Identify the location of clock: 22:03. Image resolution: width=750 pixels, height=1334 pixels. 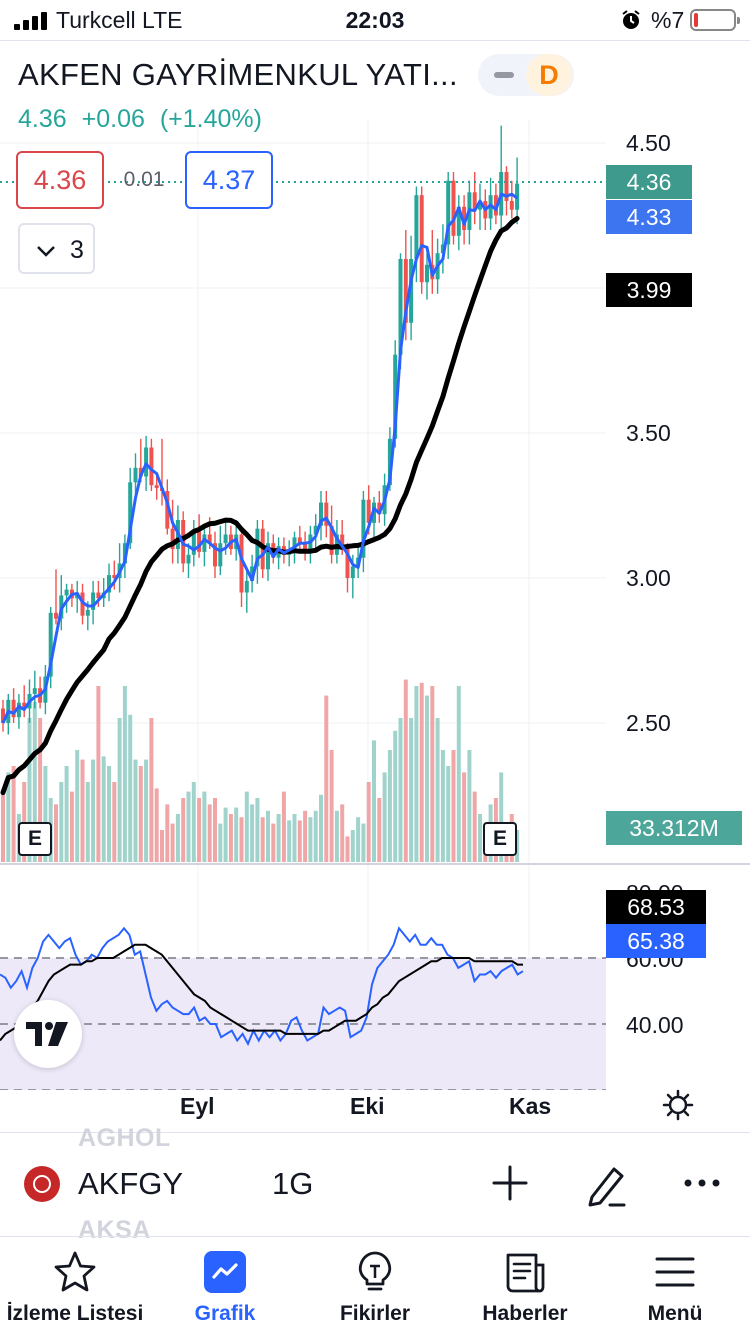
(375, 20).